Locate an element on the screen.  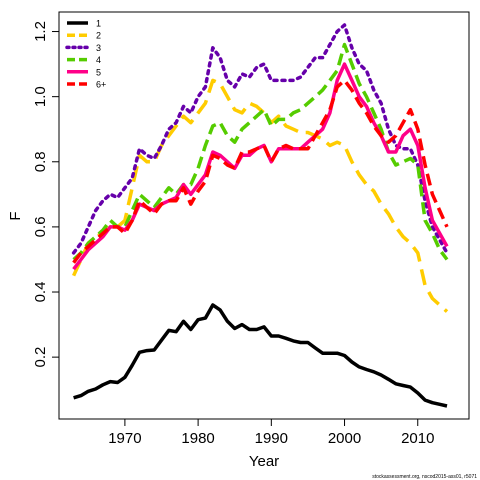
legend-label-6: 6+ is located at coordinates (101, 85).